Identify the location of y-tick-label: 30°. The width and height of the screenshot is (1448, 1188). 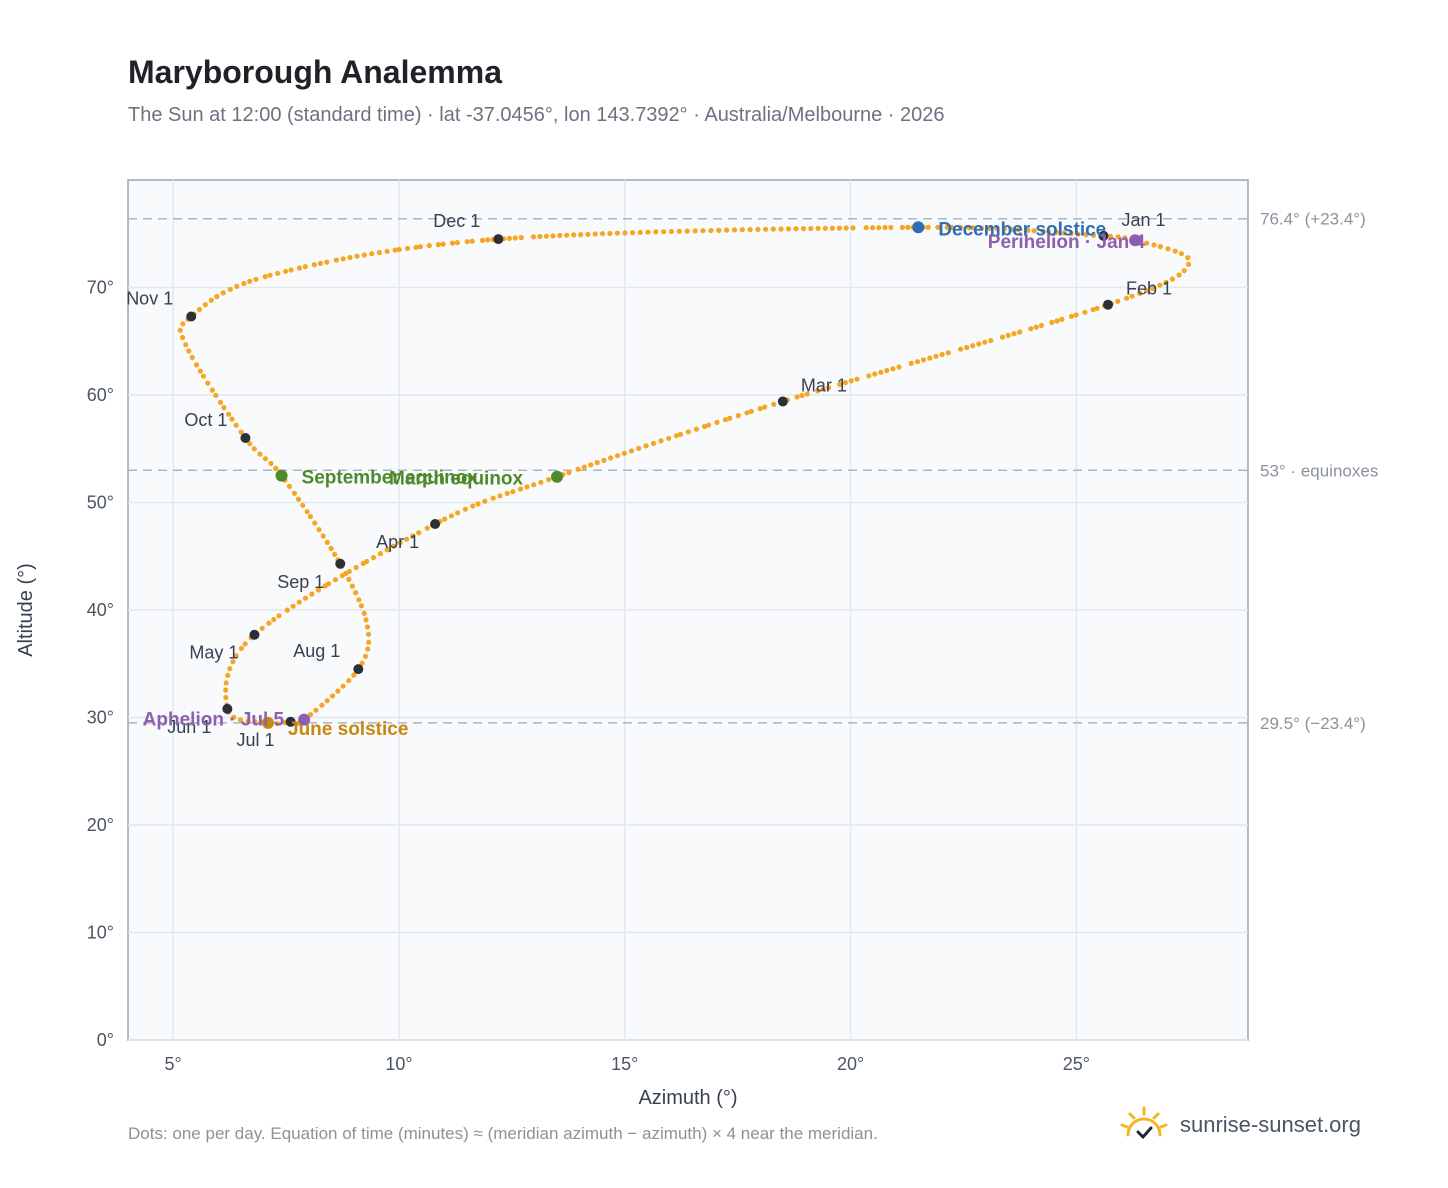
(100, 718).